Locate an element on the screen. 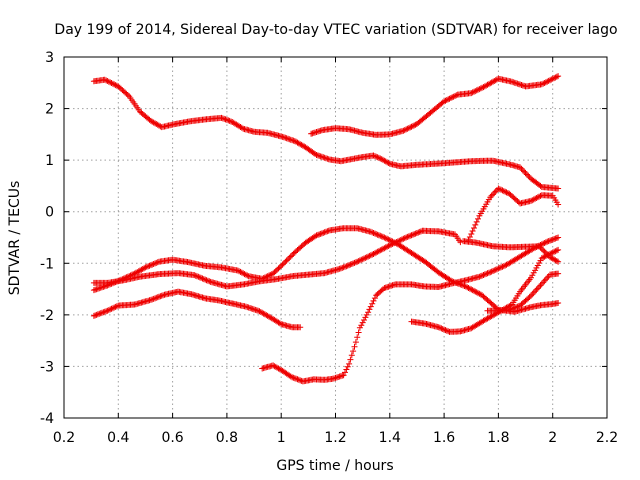 This screenshot has width=640, height=480. y-tick-label: 0 is located at coordinates (49, 213).